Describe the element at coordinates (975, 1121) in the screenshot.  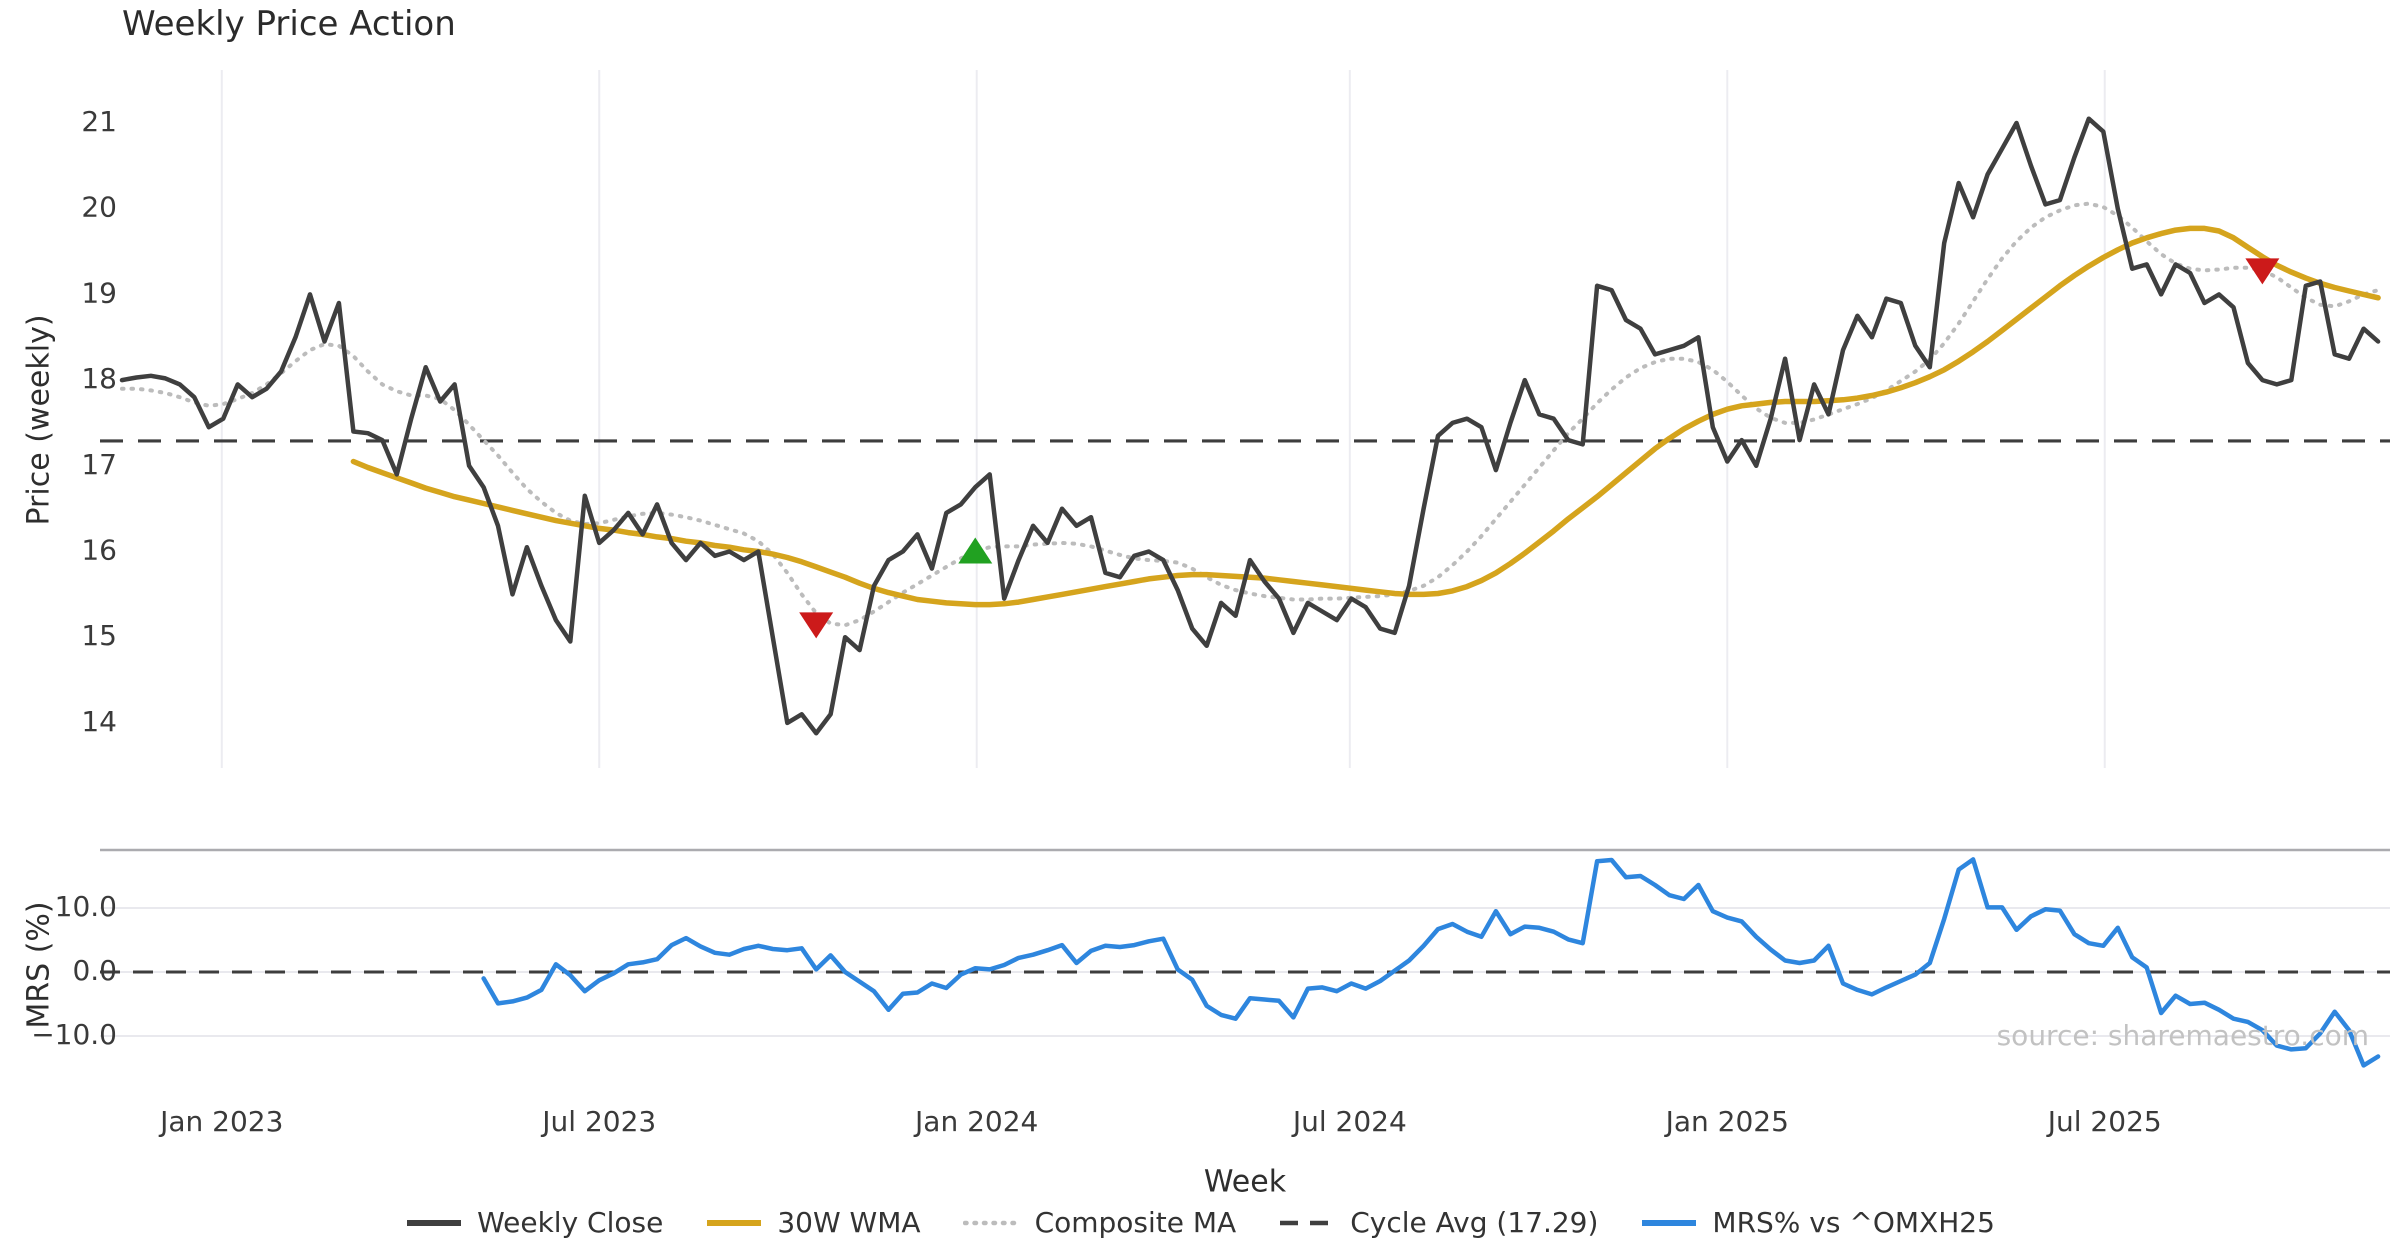
I see `x-tick-label: Jan 2024` at that location.